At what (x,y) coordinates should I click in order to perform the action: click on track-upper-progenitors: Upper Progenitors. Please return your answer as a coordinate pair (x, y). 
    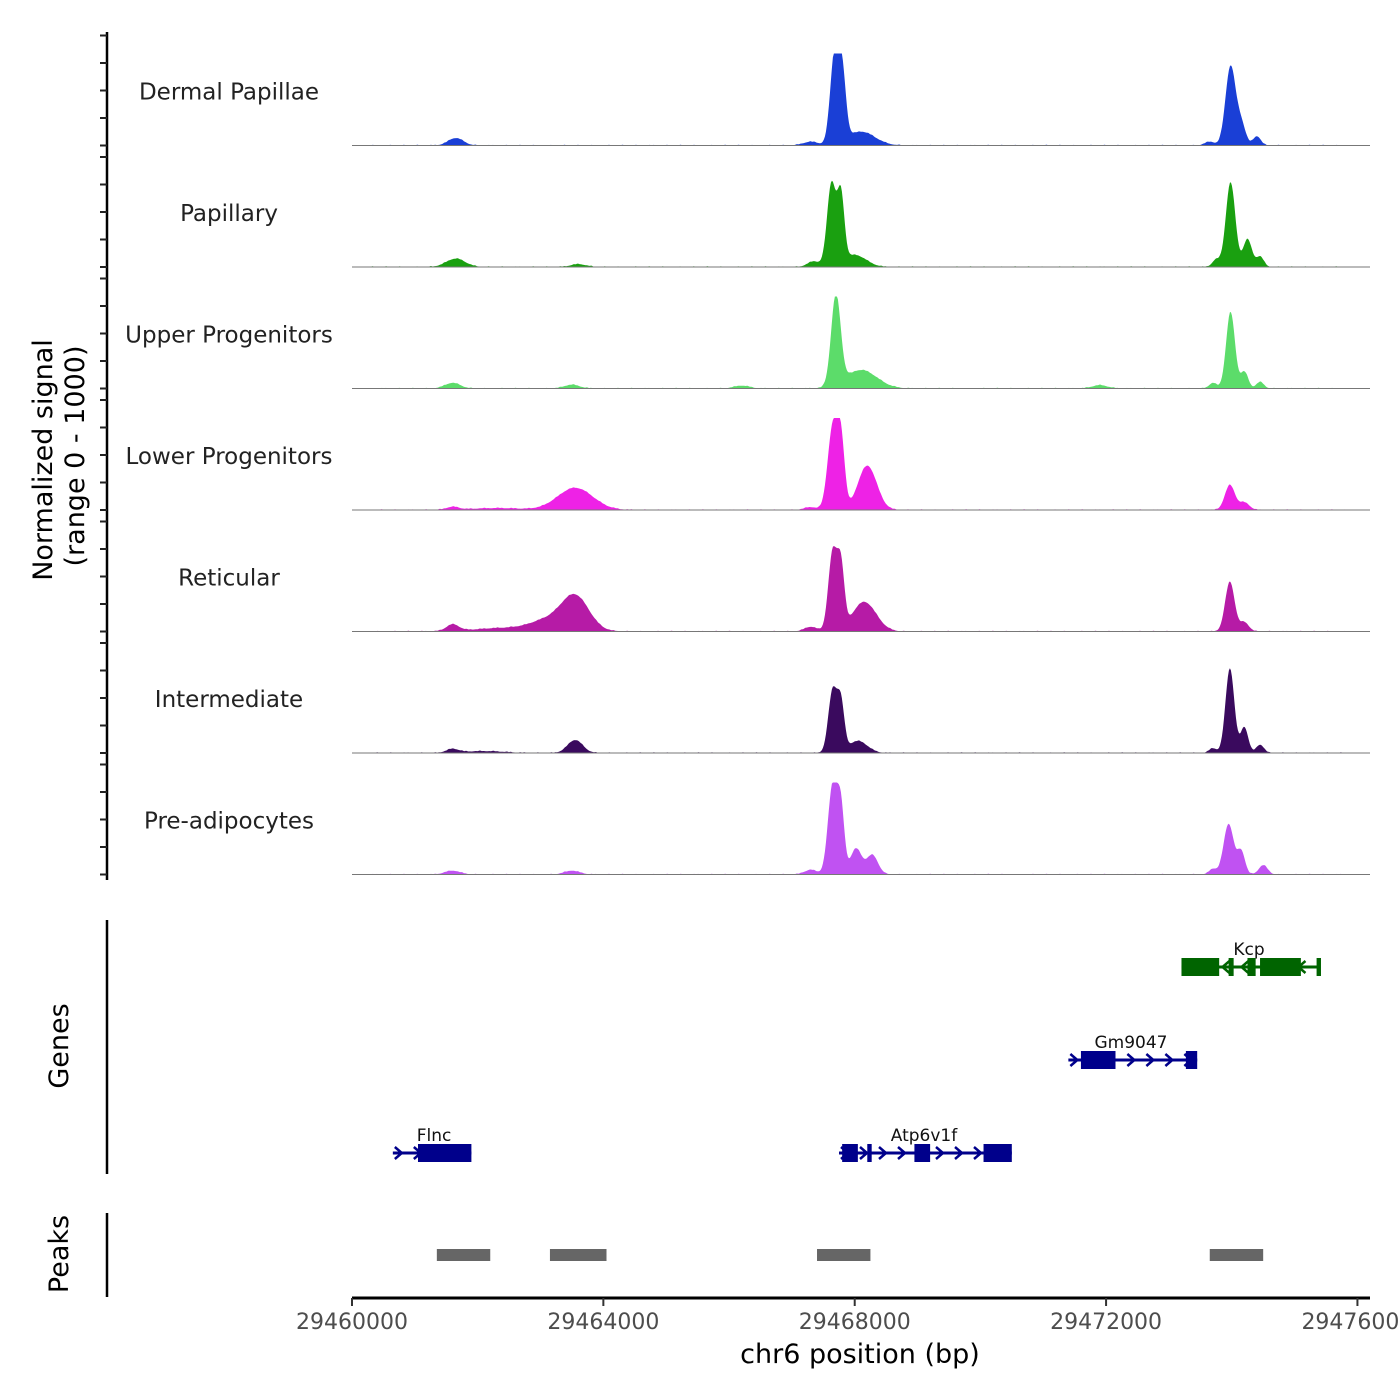
    Looking at the image, I should click on (747, 342).